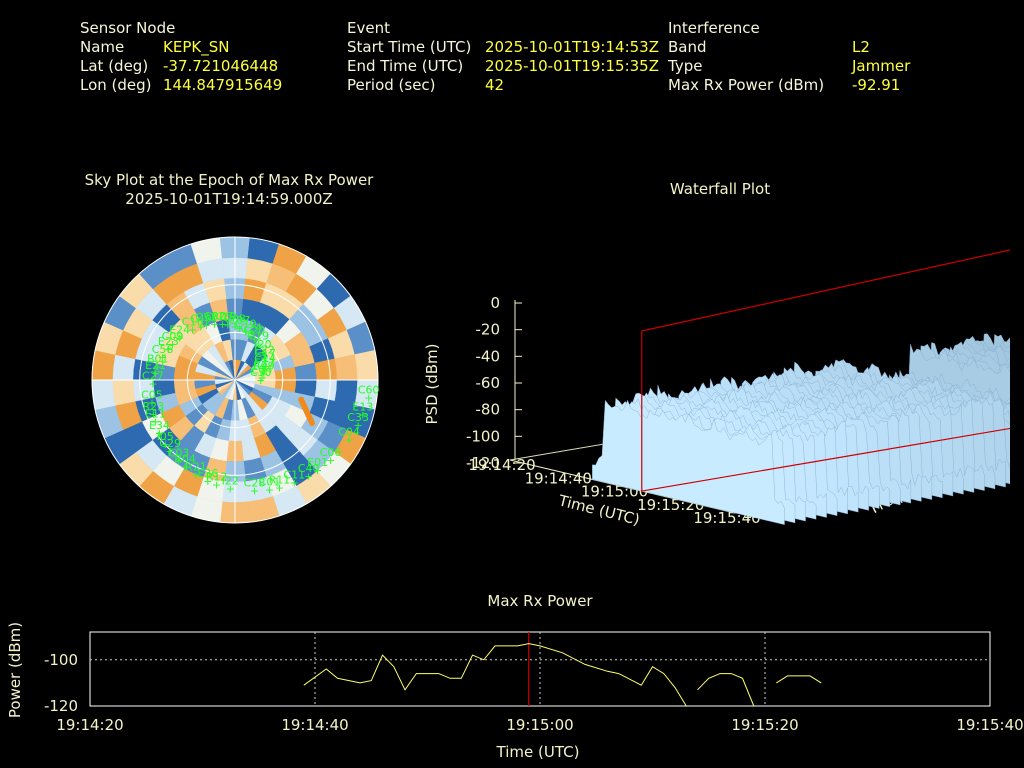 The image size is (1024, 768). I want to click on satellite-marker: +C11, so click(294, 479).